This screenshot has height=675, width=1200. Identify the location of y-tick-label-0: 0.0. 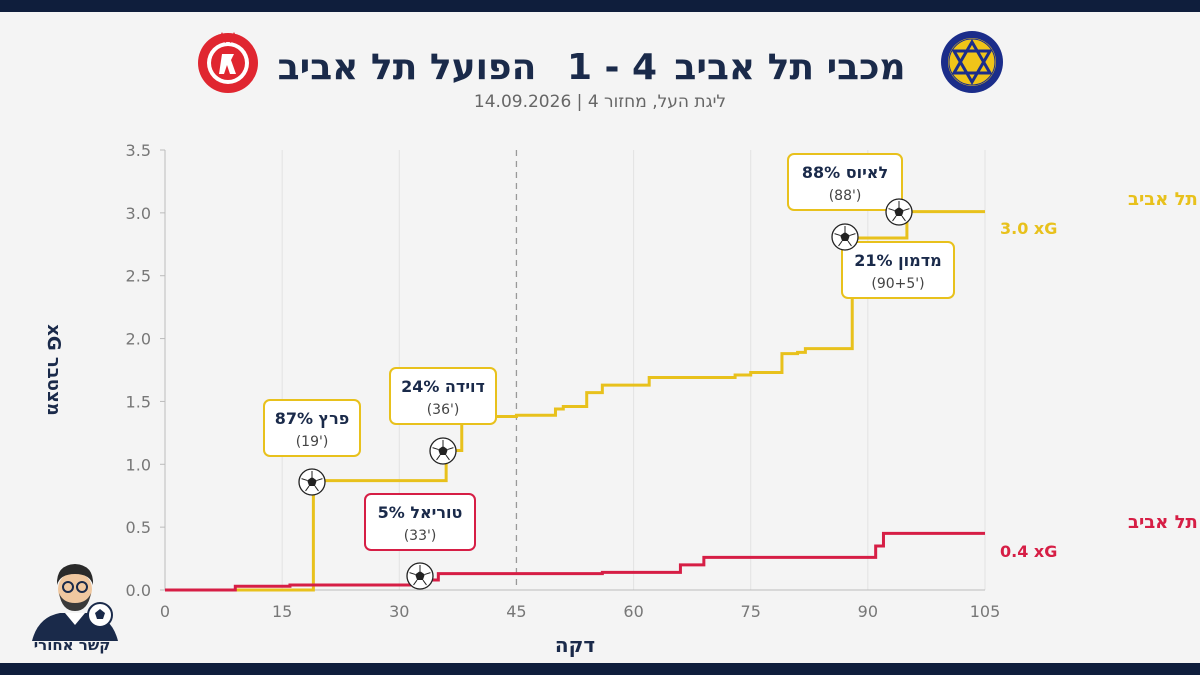
(138, 590).